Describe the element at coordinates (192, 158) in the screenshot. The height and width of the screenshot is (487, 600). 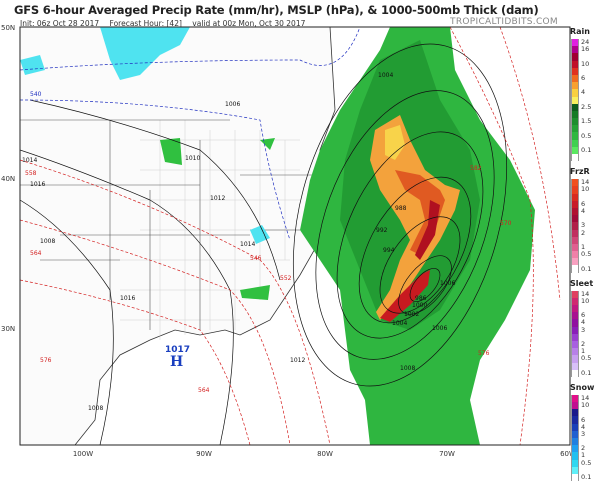
I see `isobar-label: 1010` at that location.